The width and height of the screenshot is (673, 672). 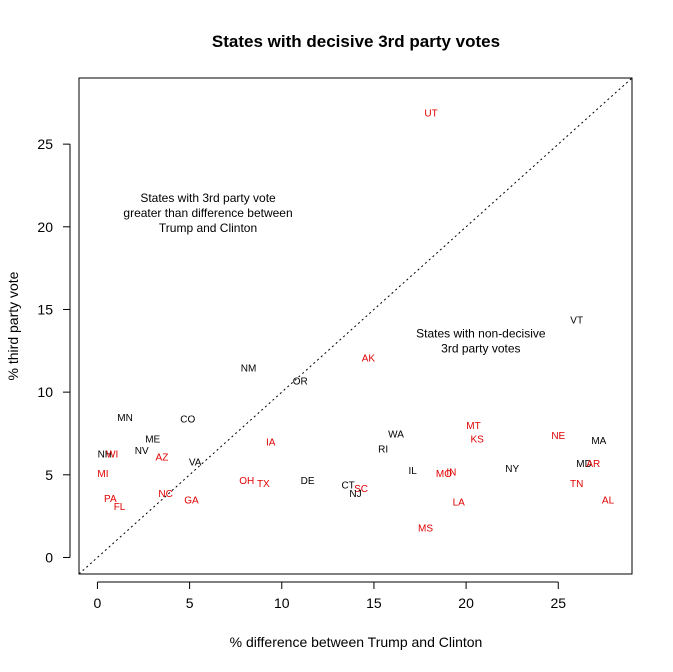 I want to click on state-point-ks: KS, so click(x=477, y=439).